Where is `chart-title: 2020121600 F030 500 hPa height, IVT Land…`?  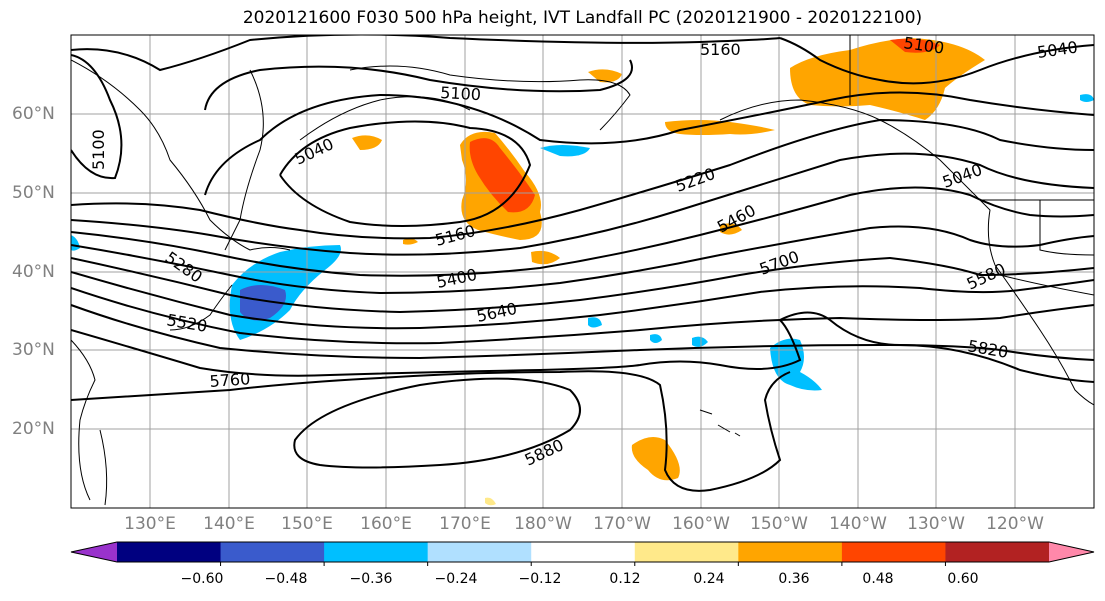
chart-title: 2020121600 F030 500 hPa height, IVT Land… is located at coordinates (582, 18).